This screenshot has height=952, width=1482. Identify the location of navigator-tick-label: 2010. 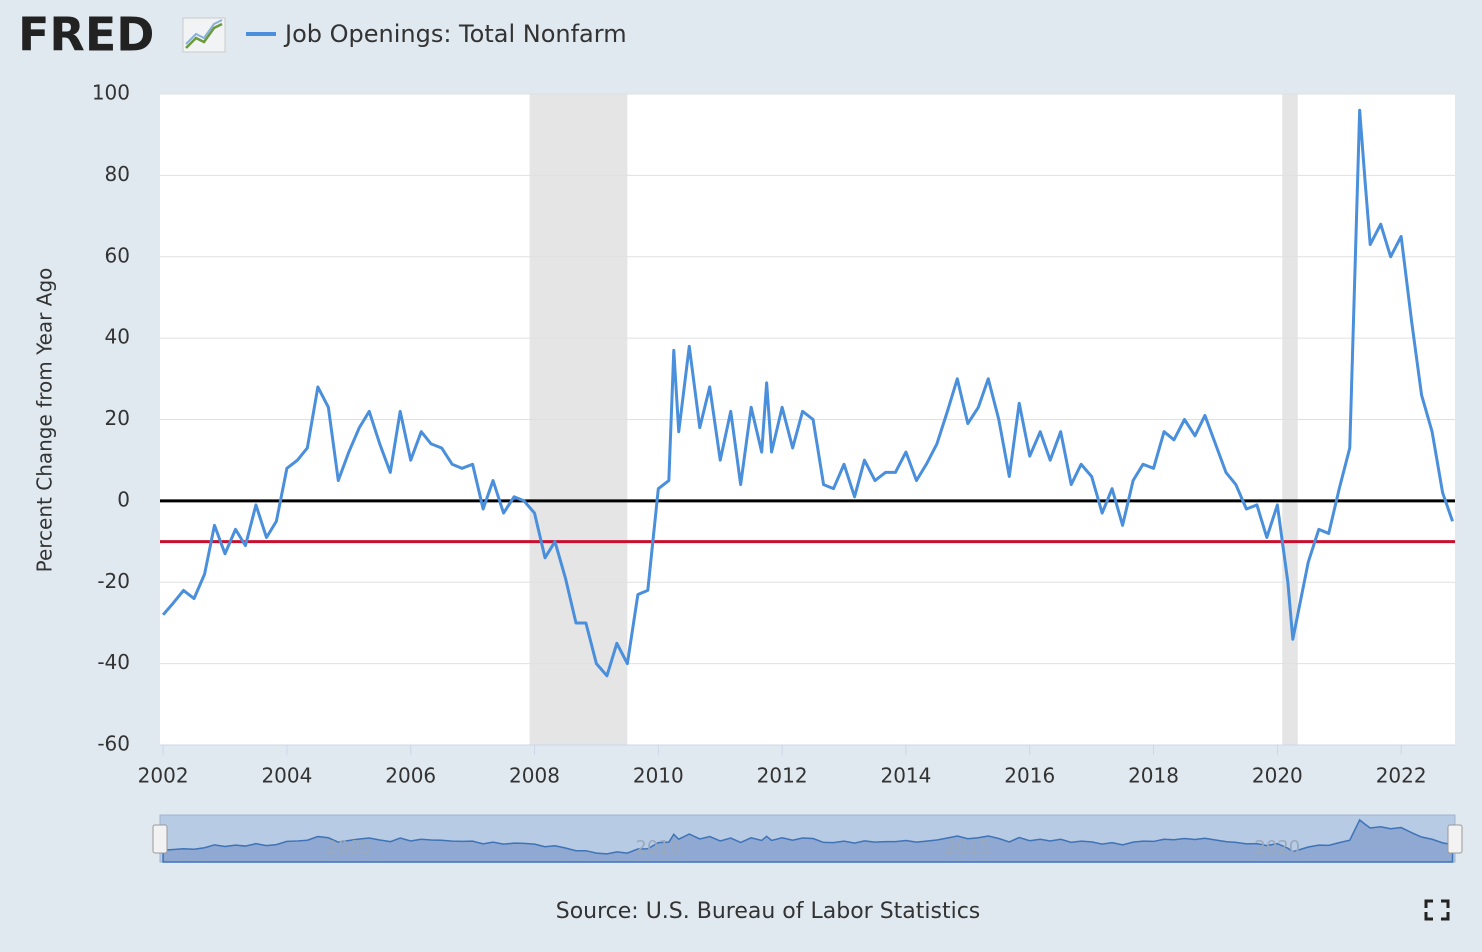
(658, 847).